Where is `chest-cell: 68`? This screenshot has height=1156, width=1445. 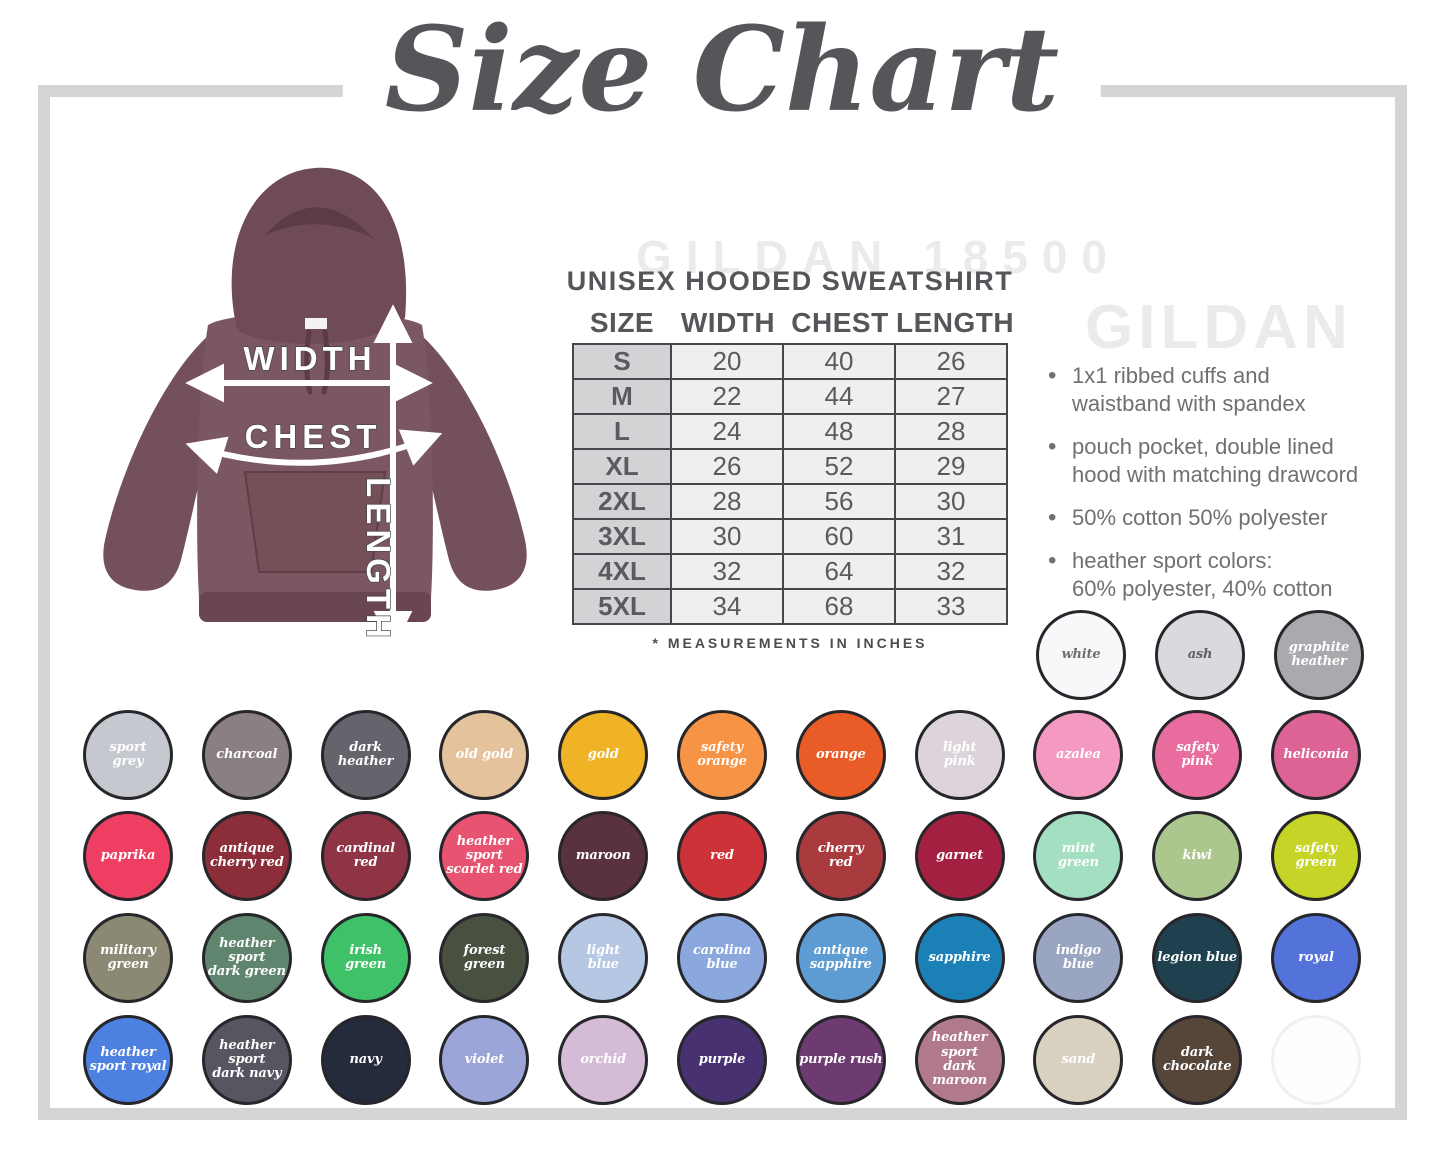
chest-cell: 68 is located at coordinates (839, 606).